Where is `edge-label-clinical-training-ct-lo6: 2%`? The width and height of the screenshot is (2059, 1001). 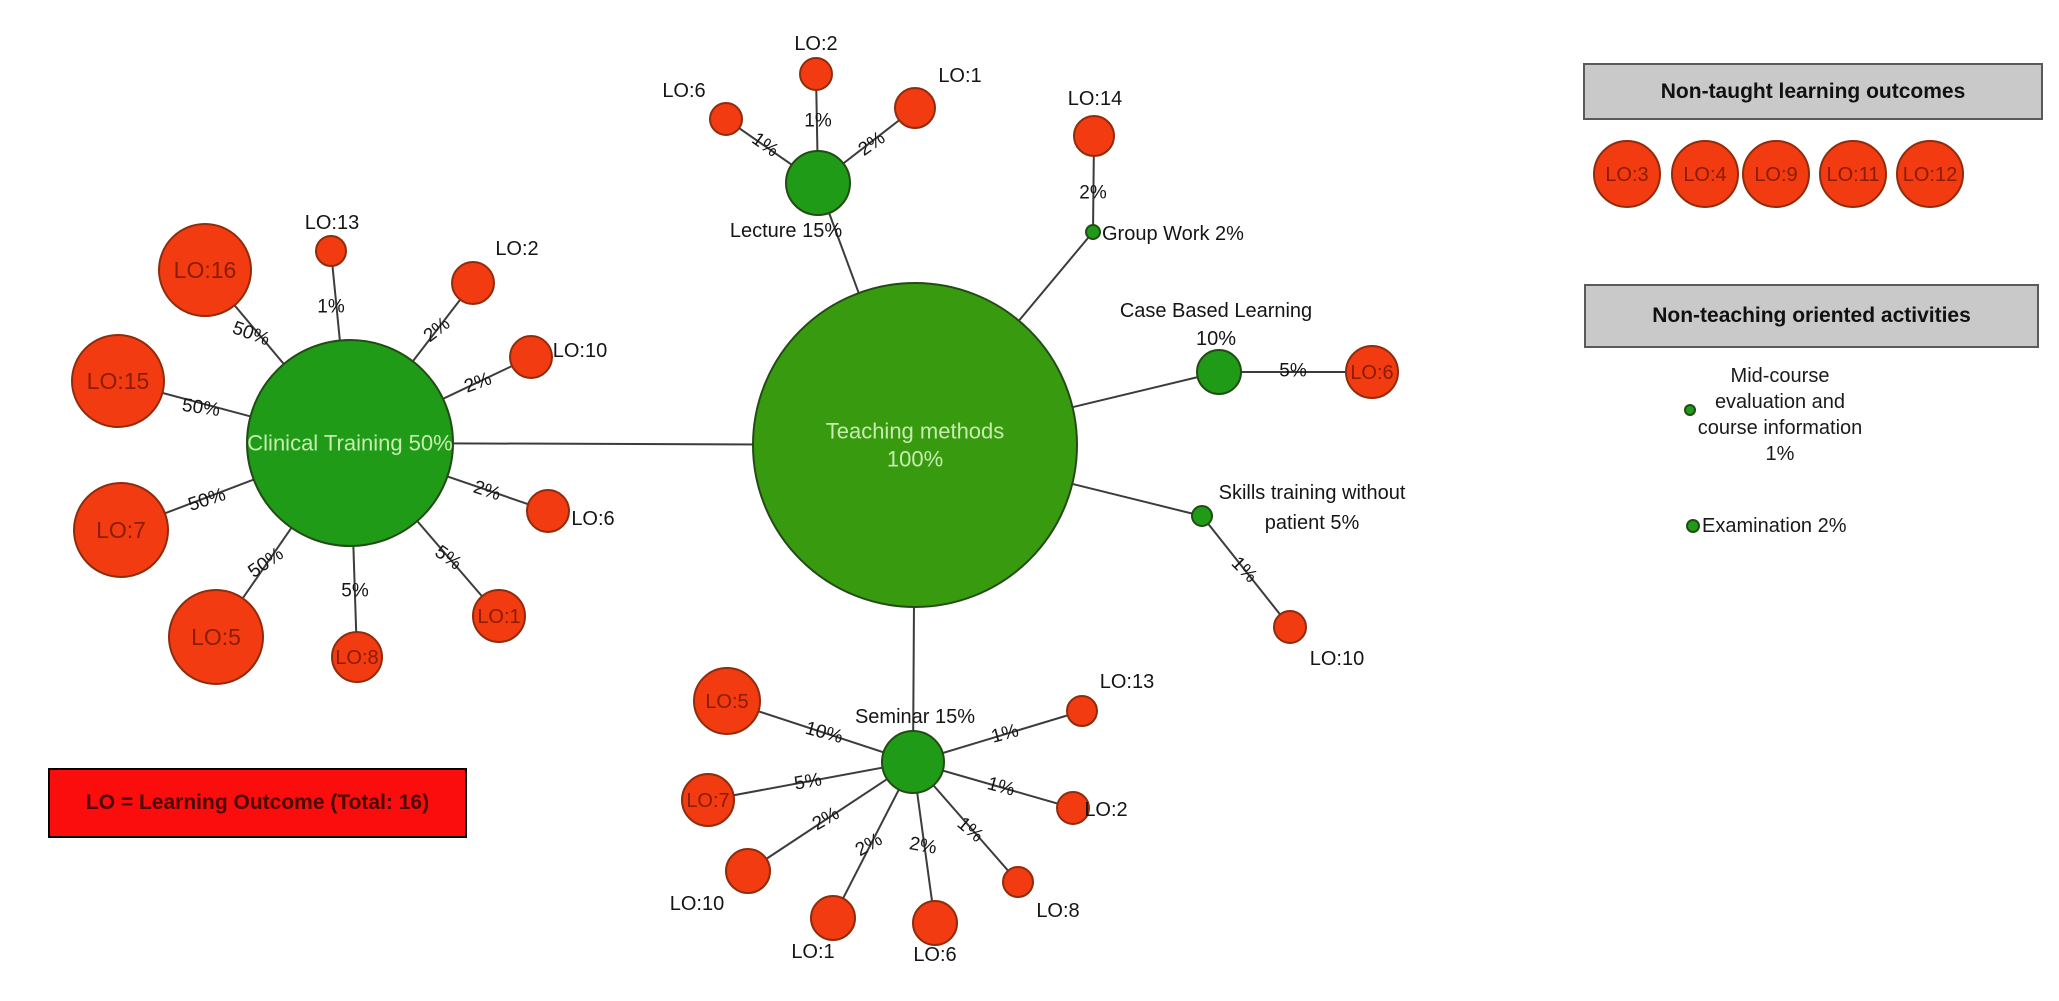
edge-label-clinical-training-ct-lo6: 2% is located at coordinates (487, 491).